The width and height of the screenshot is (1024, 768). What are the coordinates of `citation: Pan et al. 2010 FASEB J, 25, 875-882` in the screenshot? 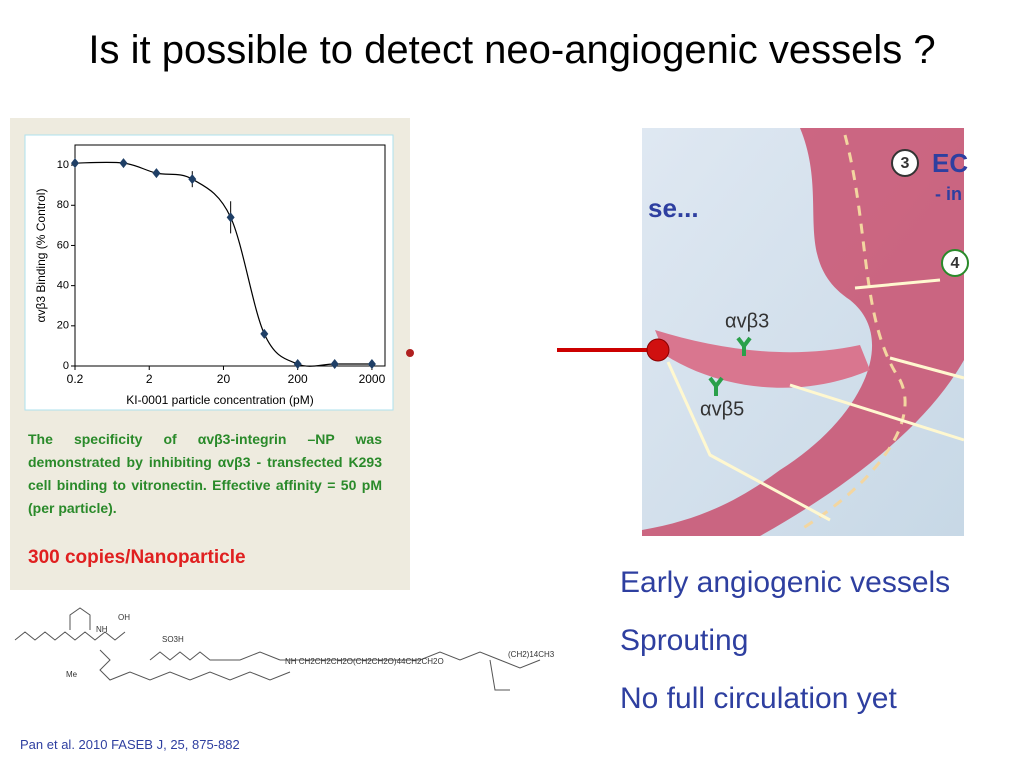 It's located at (130, 744).